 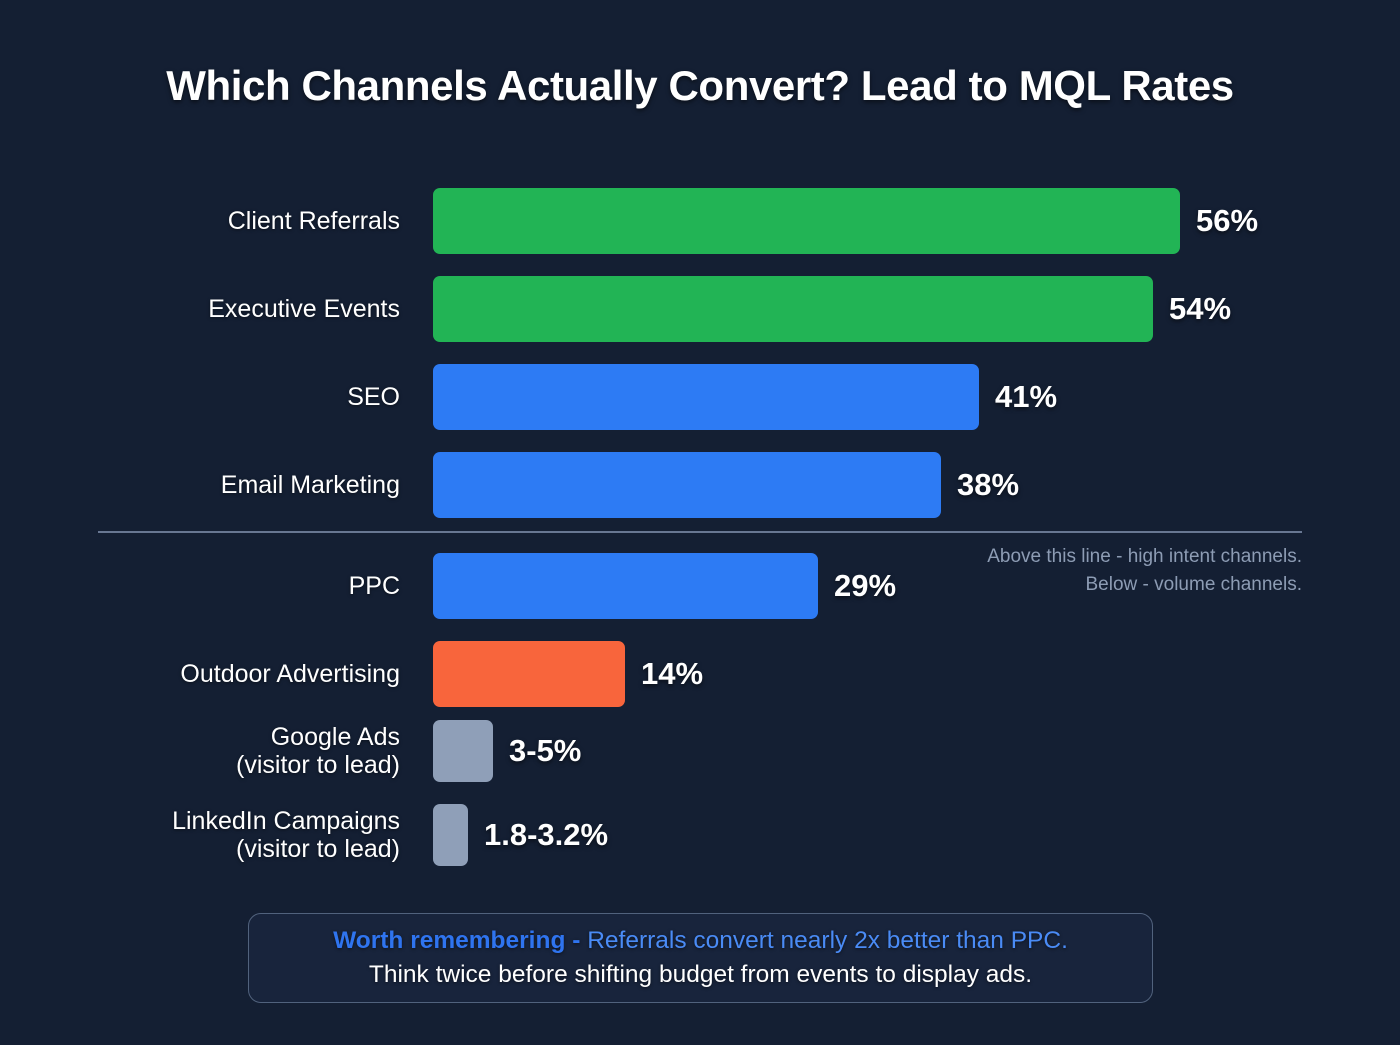 What do you see at coordinates (988, 484) in the screenshot?
I see `bar-value-label: 38%` at bounding box center [988, 484].